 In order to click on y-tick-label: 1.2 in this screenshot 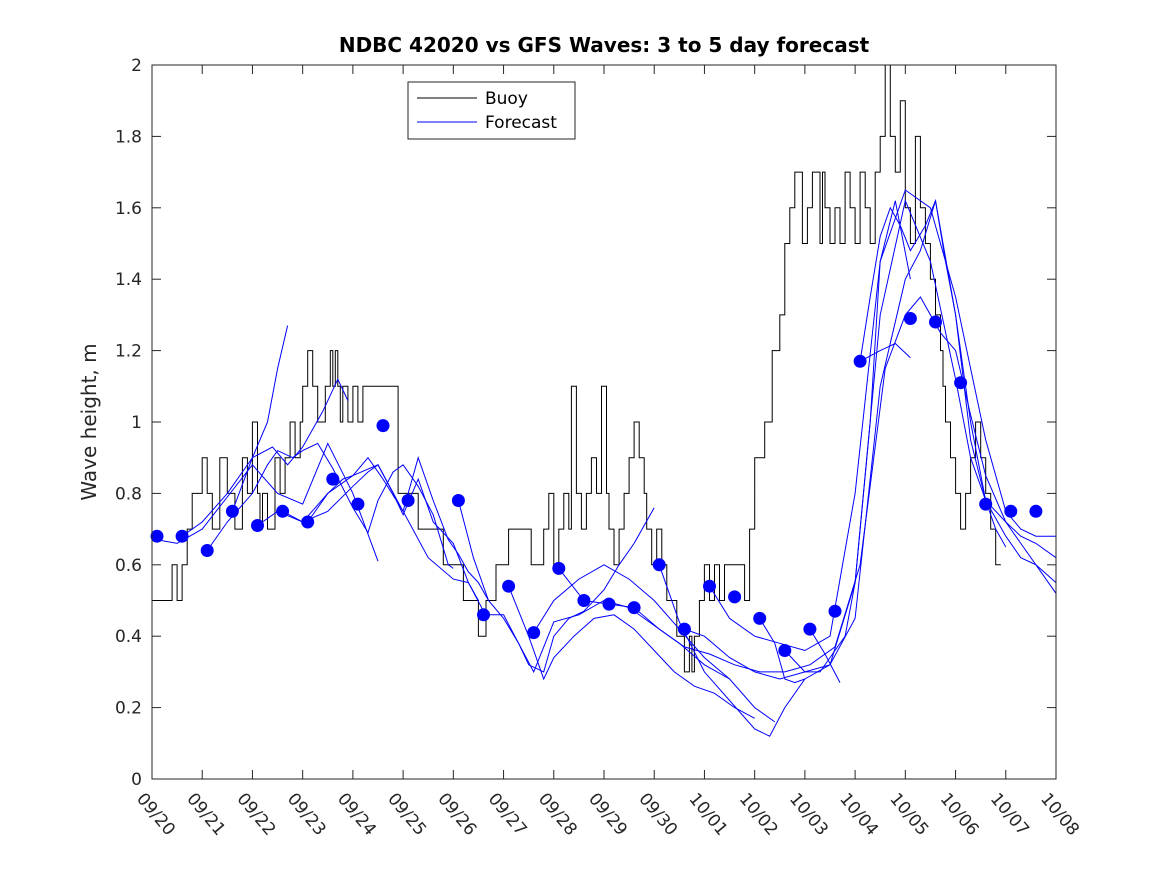, I will do `click(128, 352)`.